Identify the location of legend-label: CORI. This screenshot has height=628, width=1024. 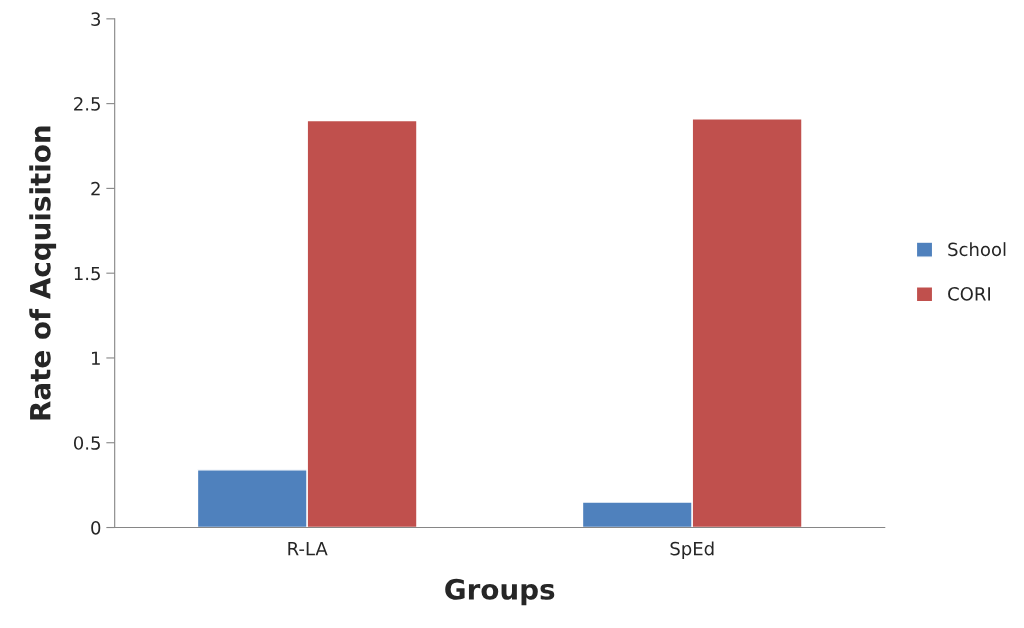
(969, 294).